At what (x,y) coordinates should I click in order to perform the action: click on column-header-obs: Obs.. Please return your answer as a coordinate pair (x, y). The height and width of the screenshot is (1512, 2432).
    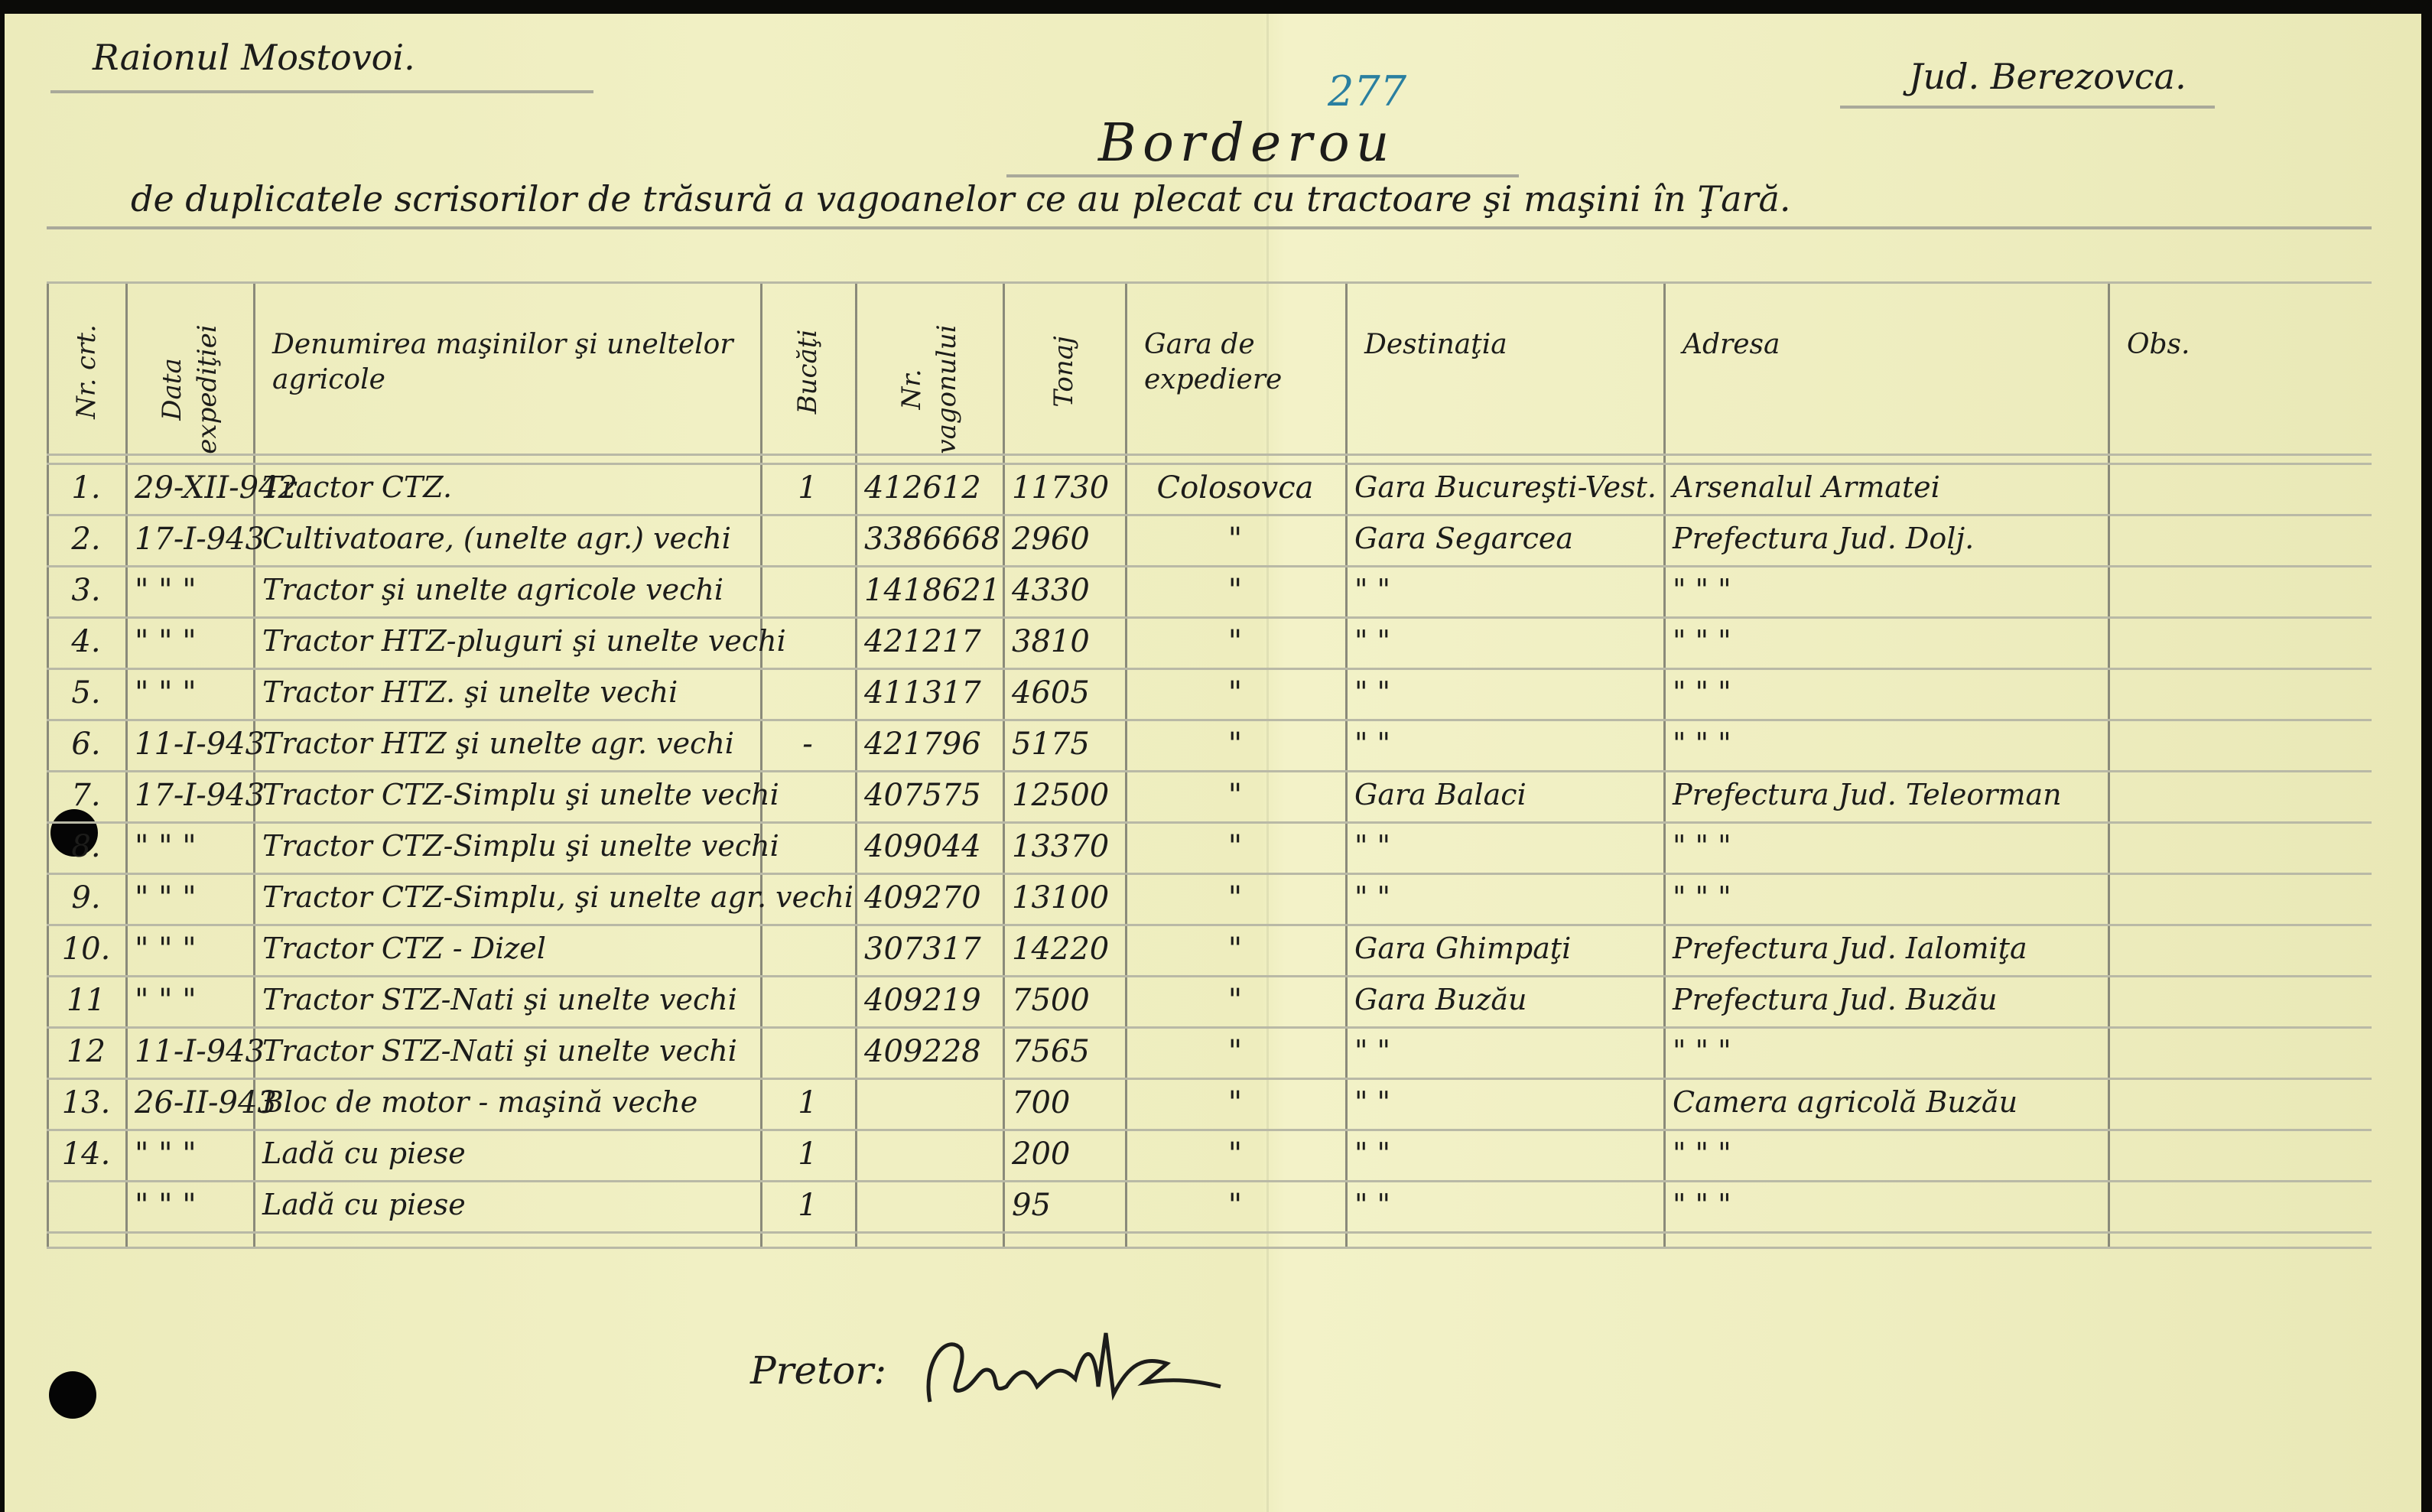
    Looking at the image, I should click on (2159, 345).